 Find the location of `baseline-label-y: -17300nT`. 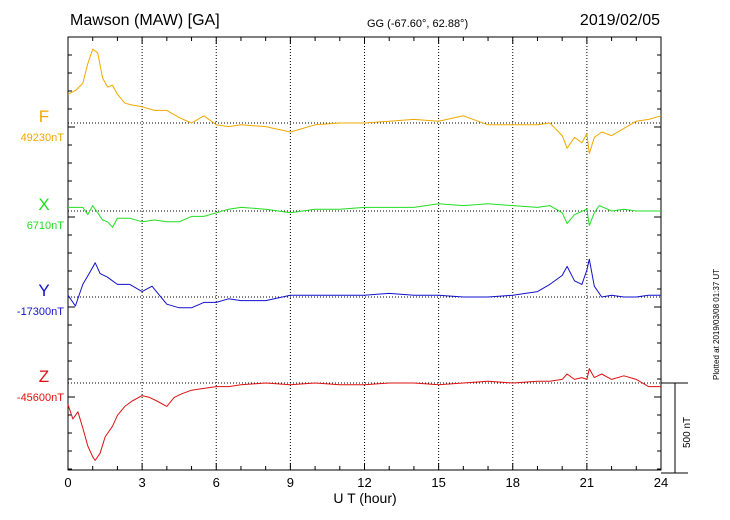

baseline-label-y: -17300nT is located at coordinates (40, 312).